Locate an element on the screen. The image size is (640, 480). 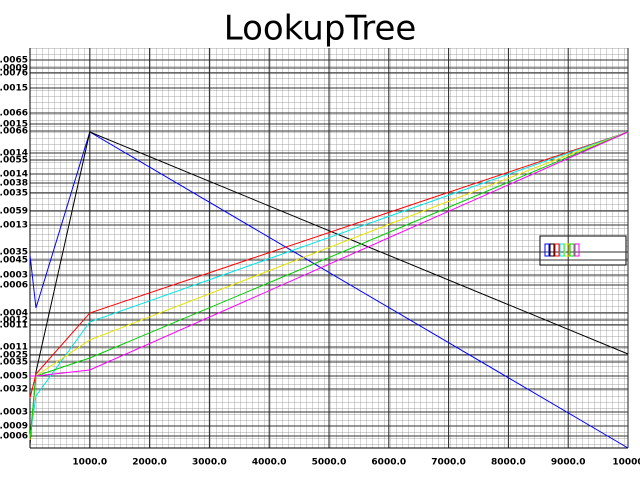
y-tick-label: 0.0045 is located at coordinates (14, 261).